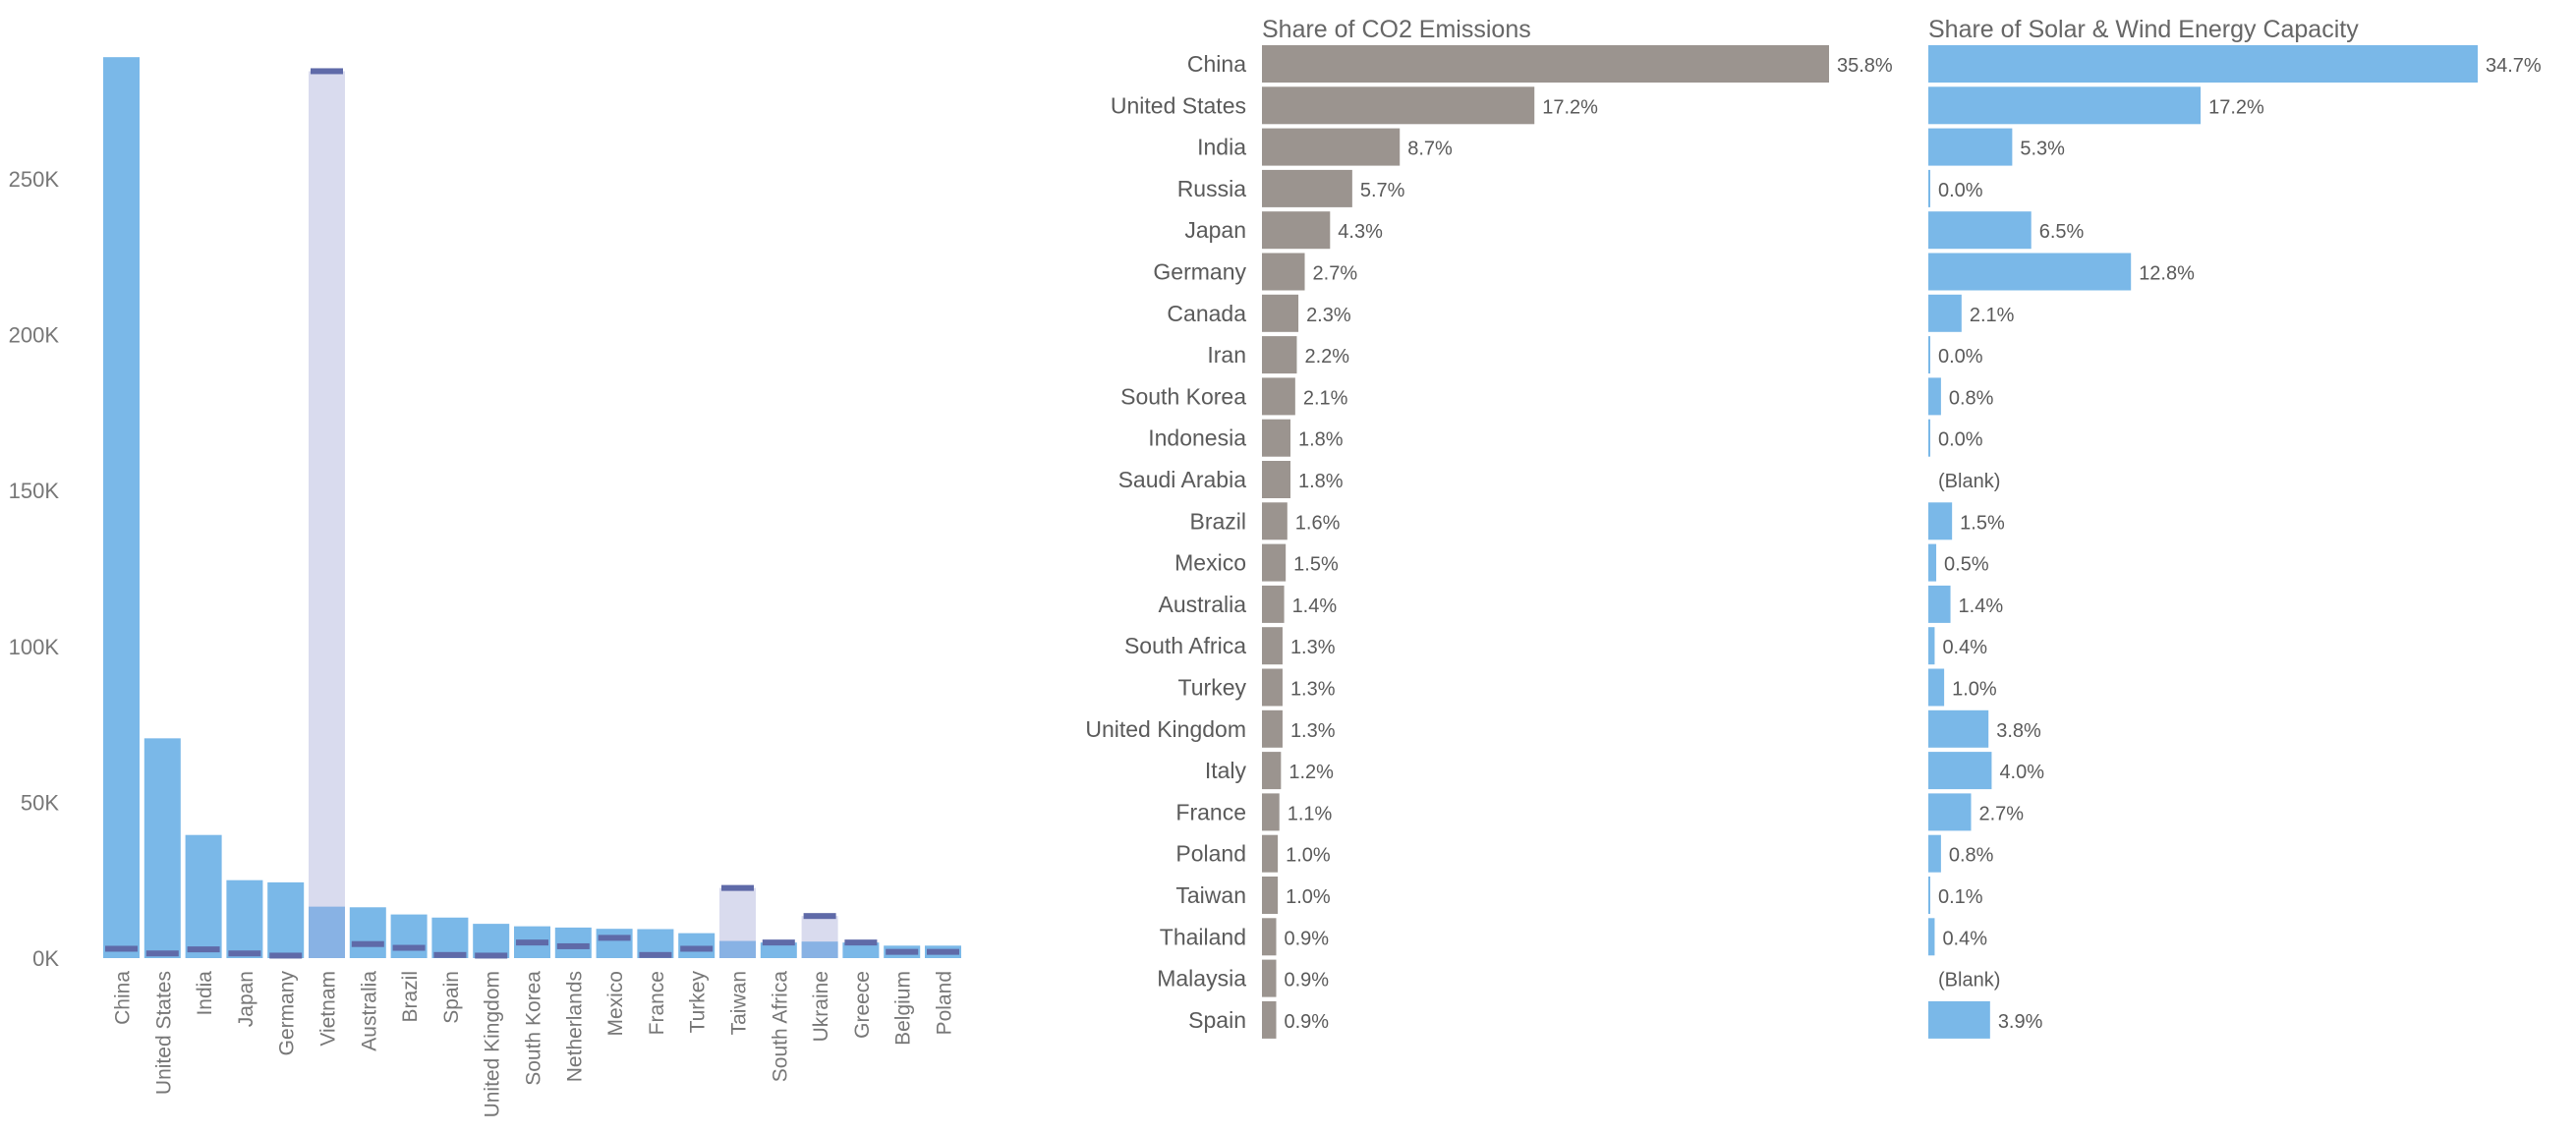  Describe the element at coordinates (1960, 191) in the screenshot. I see `solar-value-label-russia: 0.0%` at that location.